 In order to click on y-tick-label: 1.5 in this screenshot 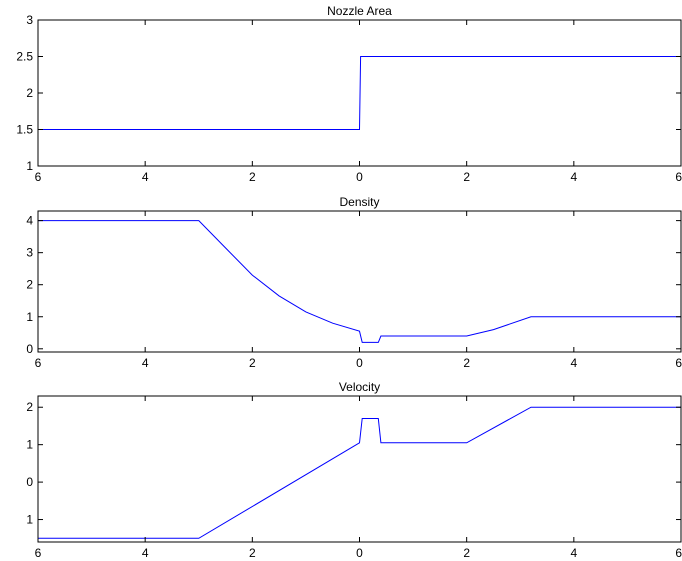, I will do `click(24, 130)`.